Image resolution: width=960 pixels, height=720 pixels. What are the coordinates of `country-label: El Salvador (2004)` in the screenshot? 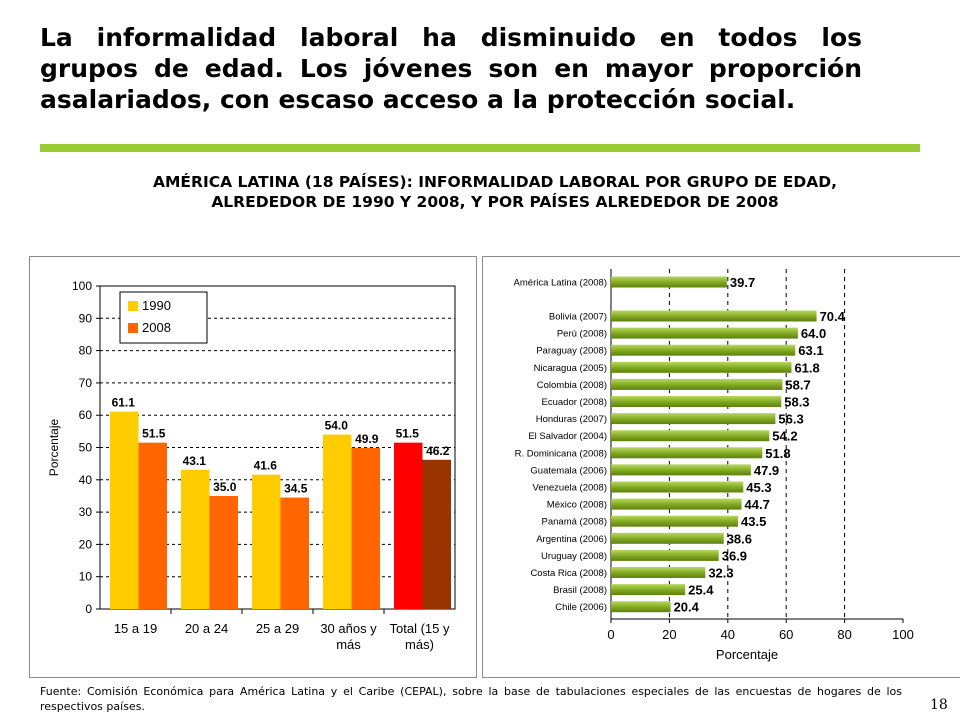 It's located at (567, 436).